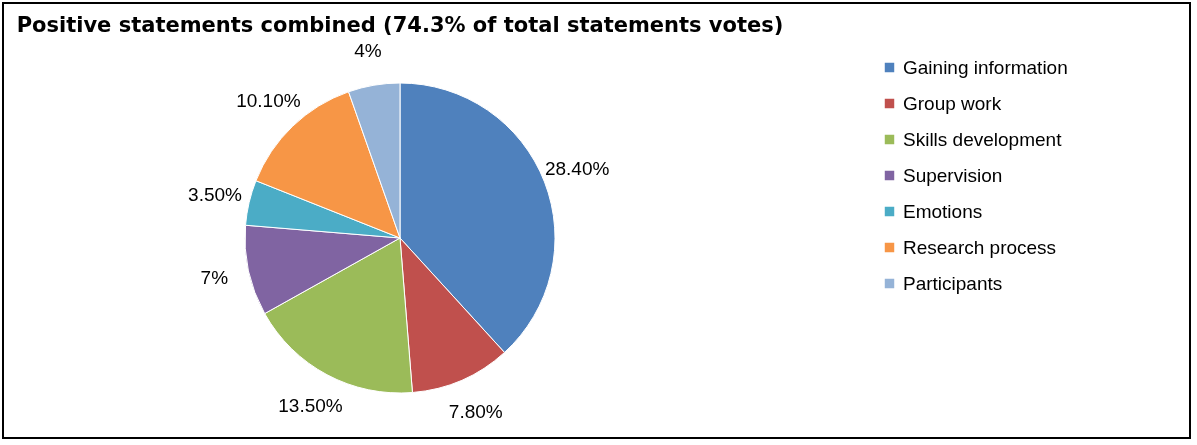  Describe the element at coordinates (400, 24) in the screenshot. I see `chart-title: Positive statements combined (74.3% of total statements votes)` at that location.